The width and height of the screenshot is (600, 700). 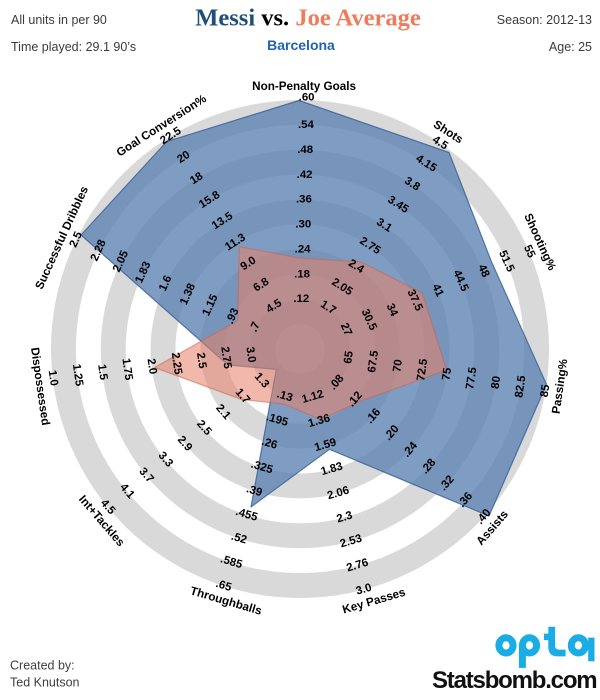 I want to click on svg-text: 75, so click(x=447, y=373).